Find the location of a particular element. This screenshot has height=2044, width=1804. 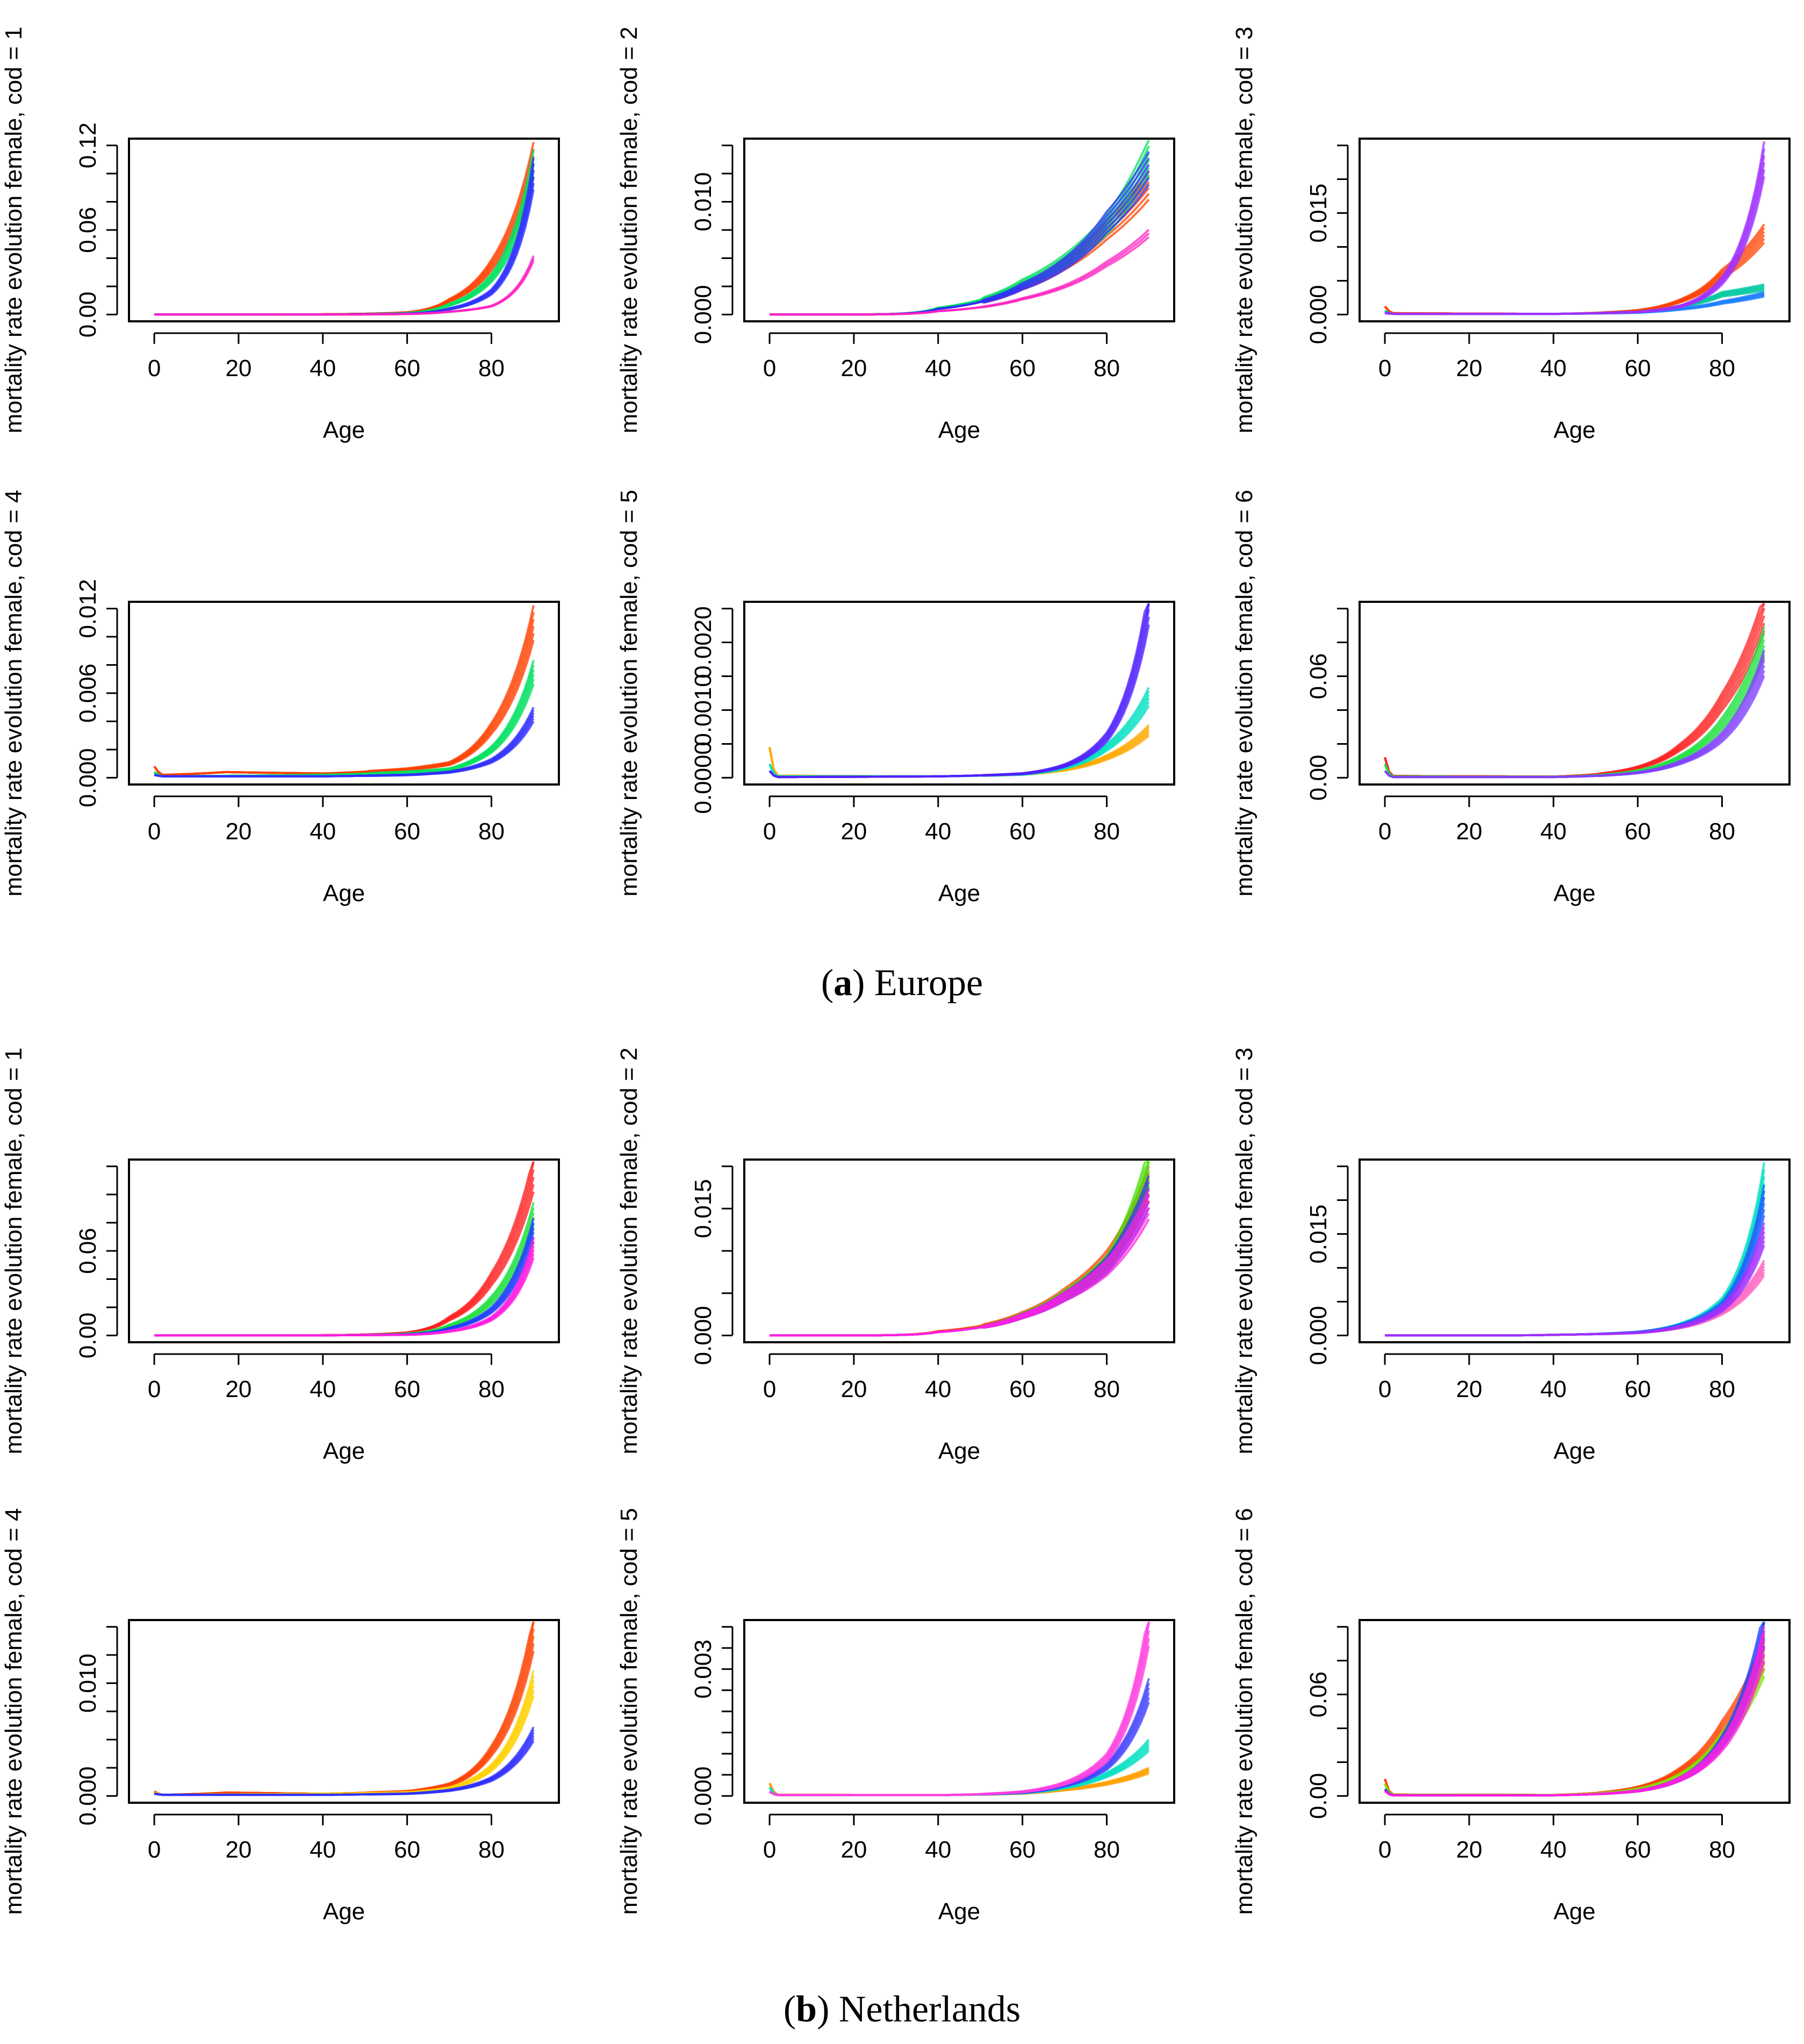

y-axis-label: mortality rate evolution female, cod = 4 is located at coordinates (14, 693).